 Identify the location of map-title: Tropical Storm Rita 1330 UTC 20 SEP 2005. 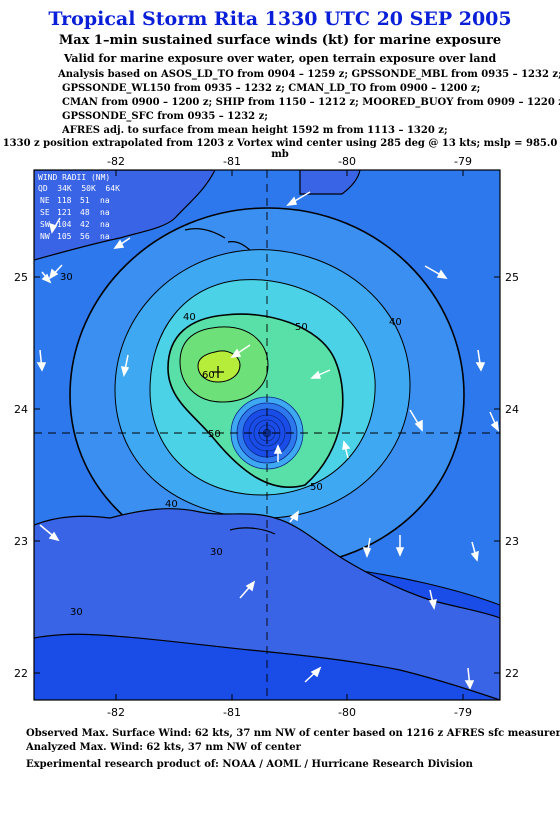
(280, 19).